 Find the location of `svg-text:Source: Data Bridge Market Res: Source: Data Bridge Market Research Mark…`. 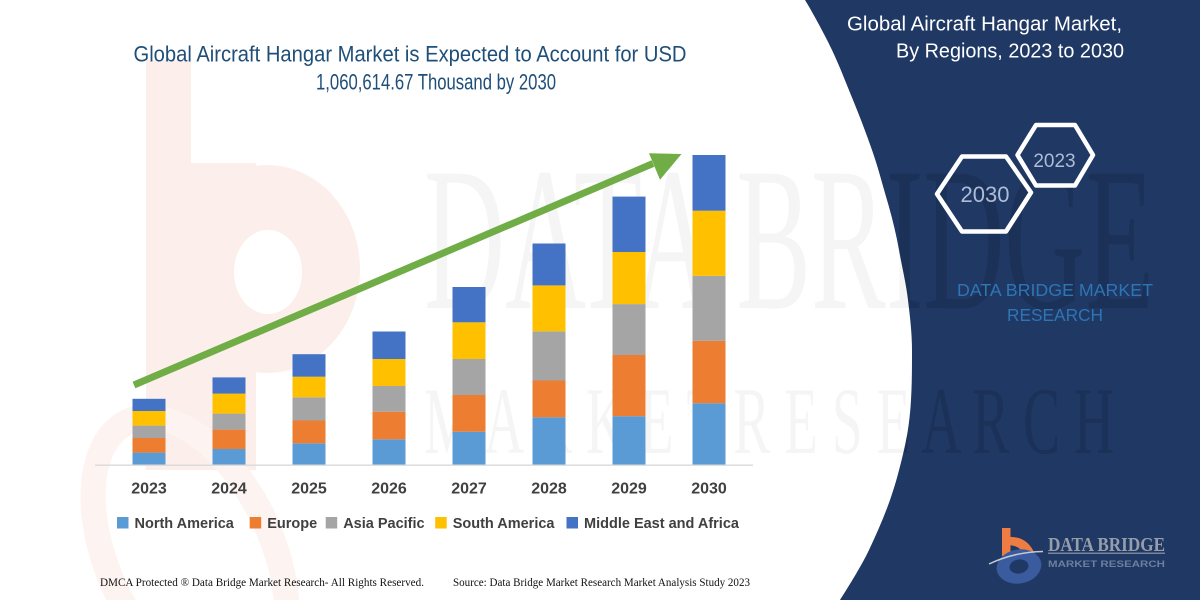

svg-text:Source: Data Bridge Market Res: Source: Data Bridge Market Research Mark… is located at coordinates (601, 583).